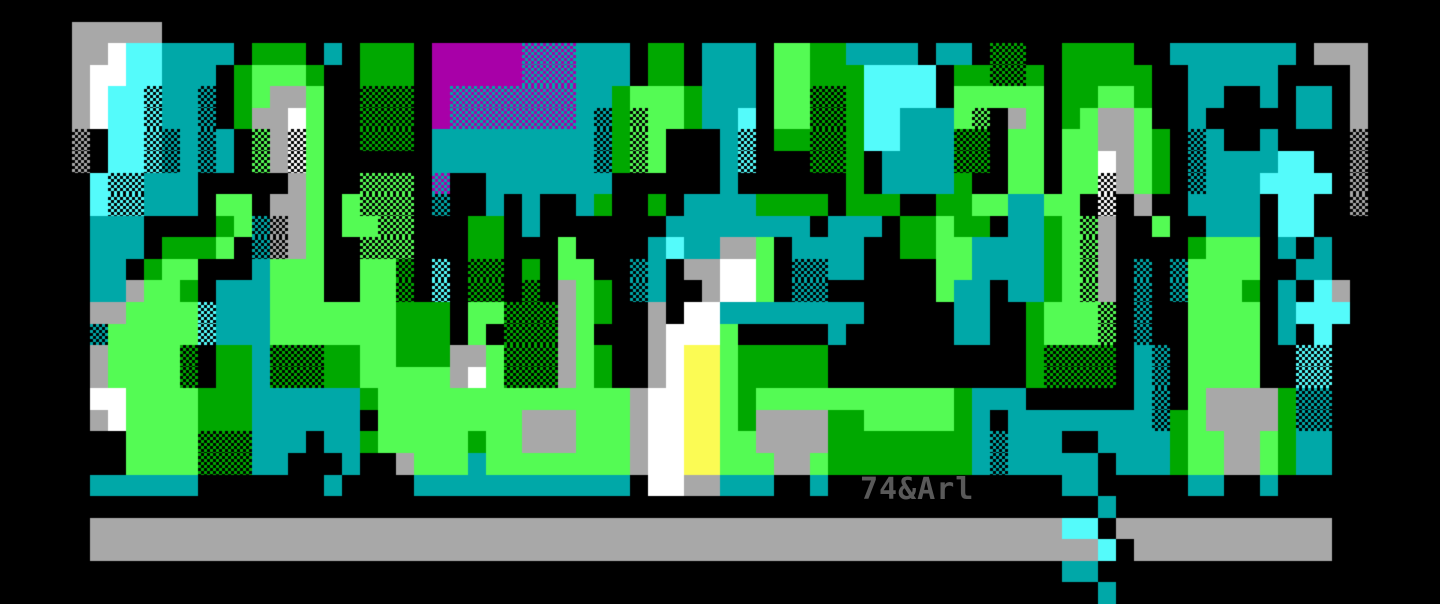 The height and width of the screenshot is (604, 1440). Describe the element at coordinates (917, 489) in the screenshot. I see `artist-signature: 74&Arl` at that location.